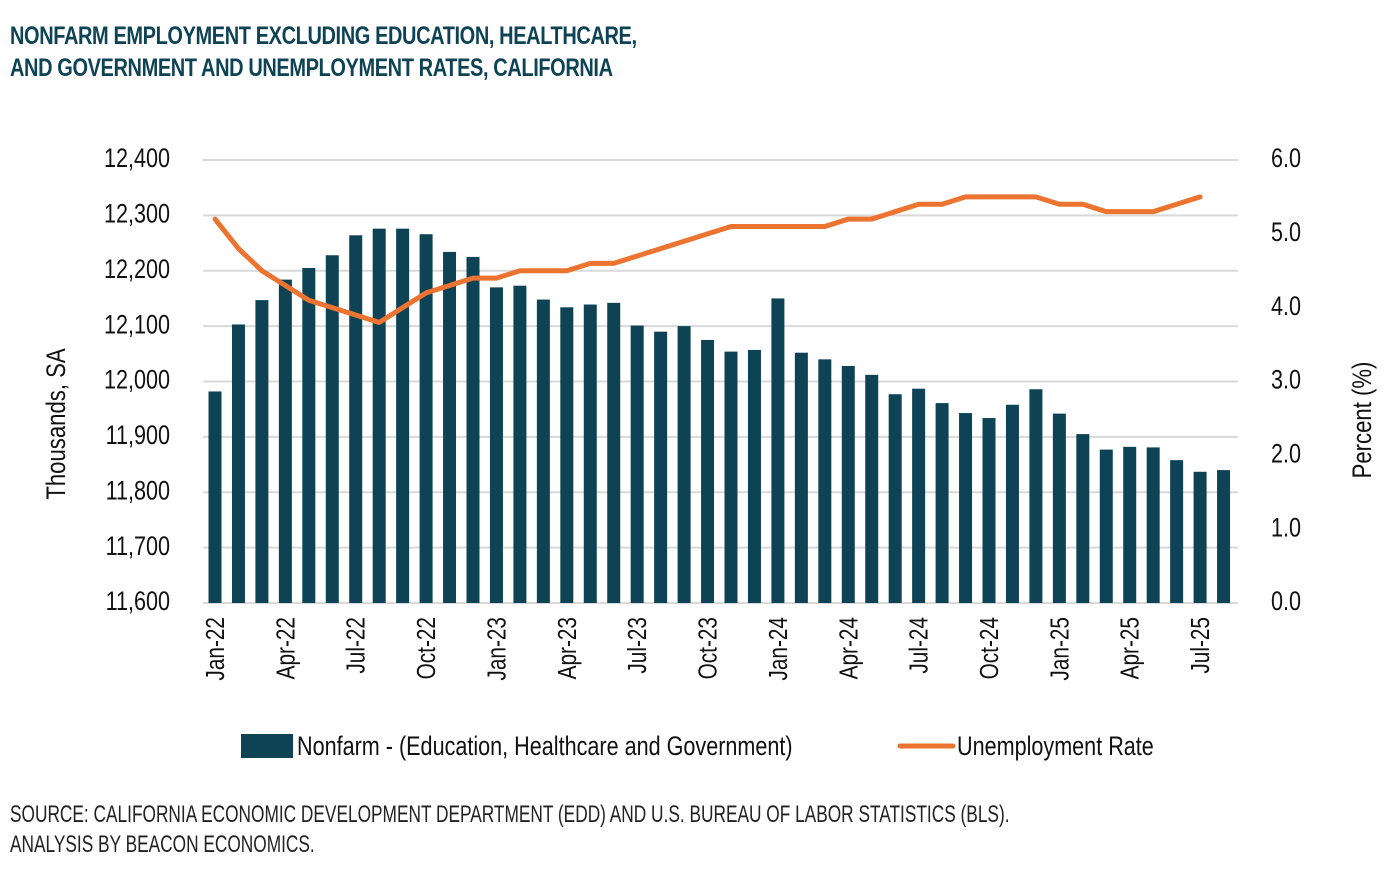 This screenshot has width=1394, height=872. Describe the element at coordinates (426, 648) in the screenshot. I see `x-axis-tick-label: Oct-22` at that location.